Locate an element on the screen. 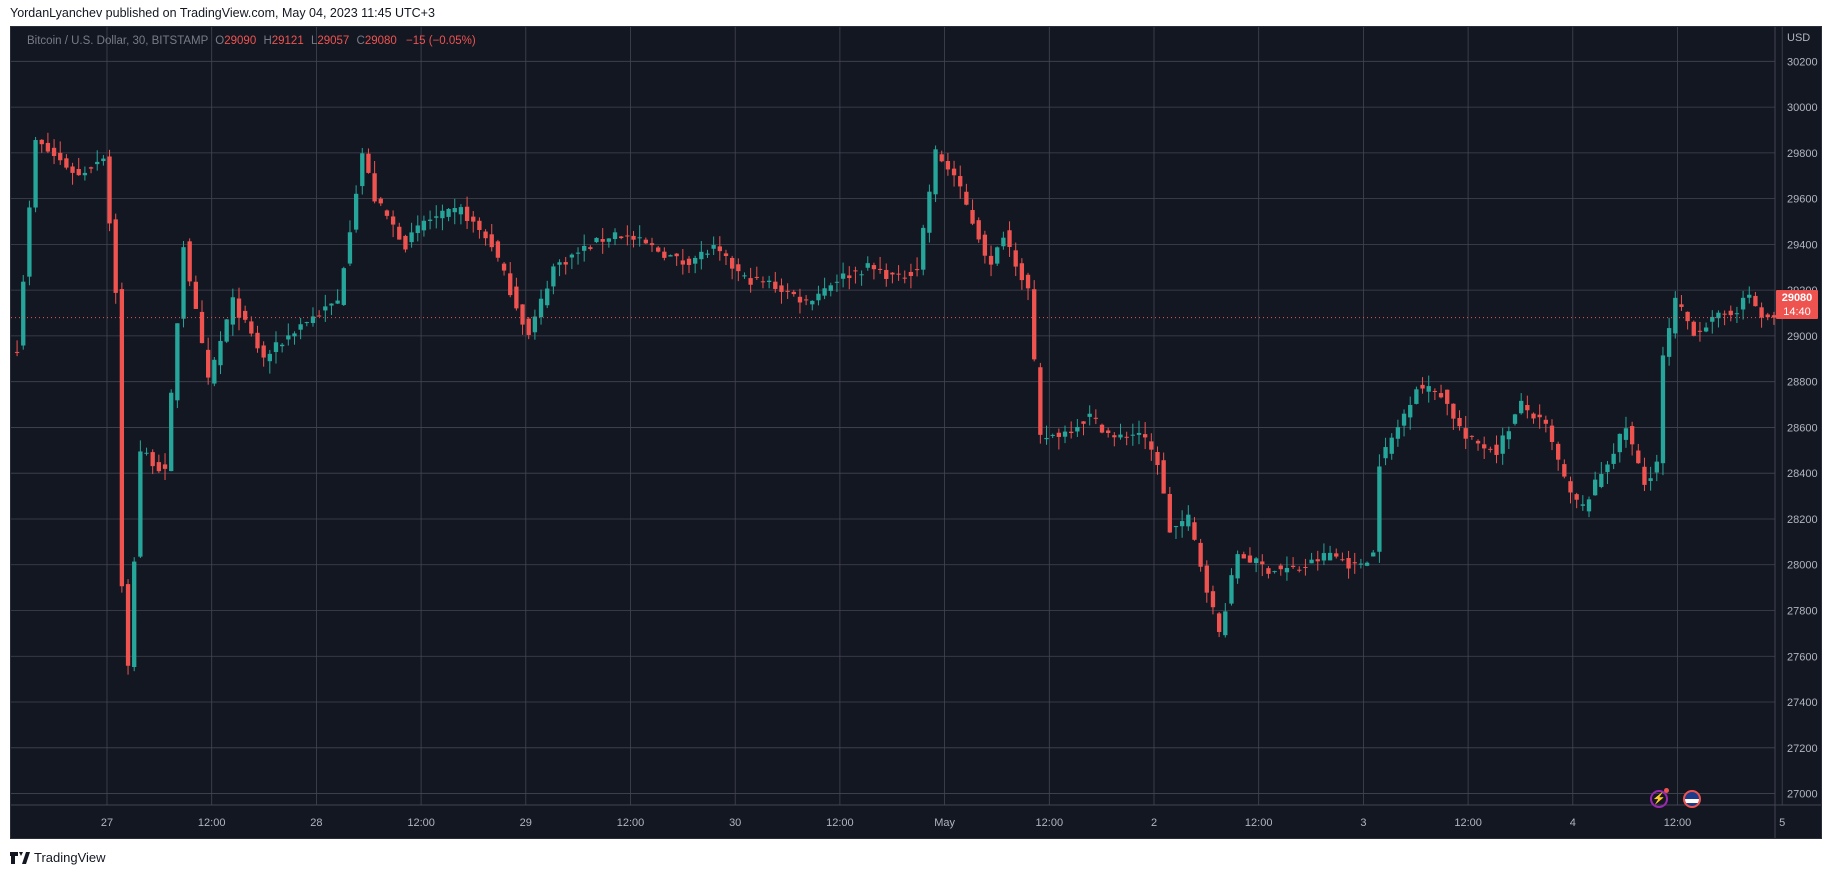 Image resolution: width=1834 pixels, height=875 pixels. currency-label: USD is located at coordinates (1798, 38).